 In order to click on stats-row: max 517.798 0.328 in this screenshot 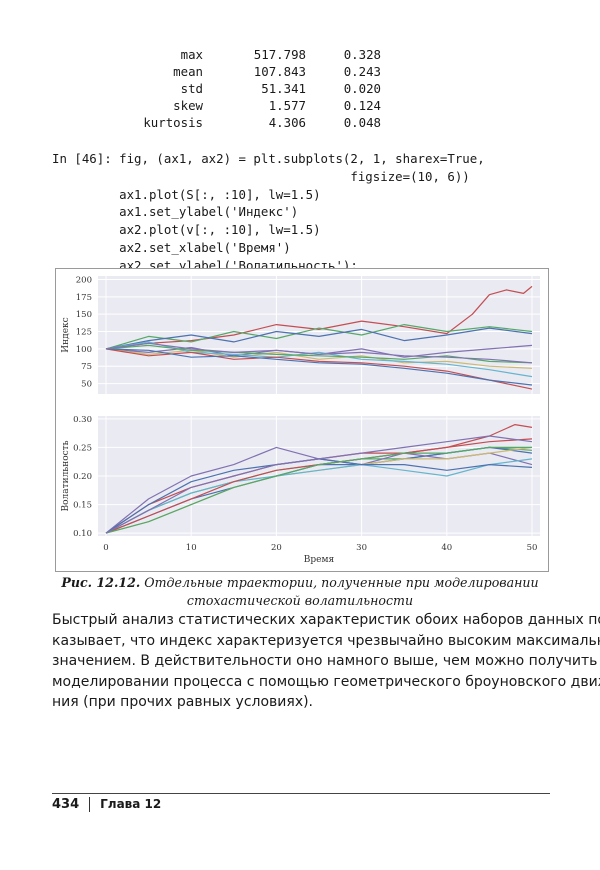, I will do `click(300, 54)`.